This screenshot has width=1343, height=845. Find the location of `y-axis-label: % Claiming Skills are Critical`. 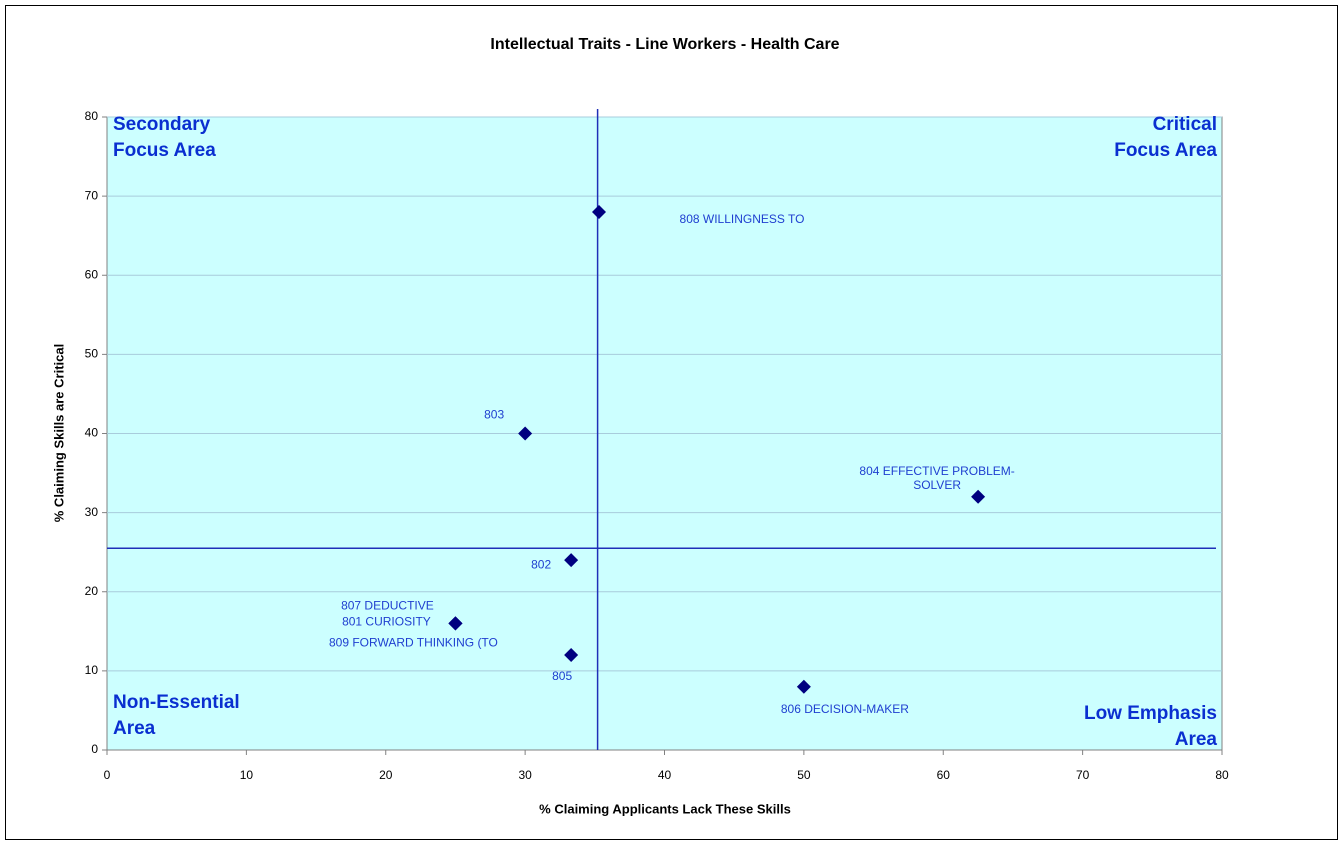

y-axis-label: % Claiming Skills are Critical is located at coordinates (58, 433).